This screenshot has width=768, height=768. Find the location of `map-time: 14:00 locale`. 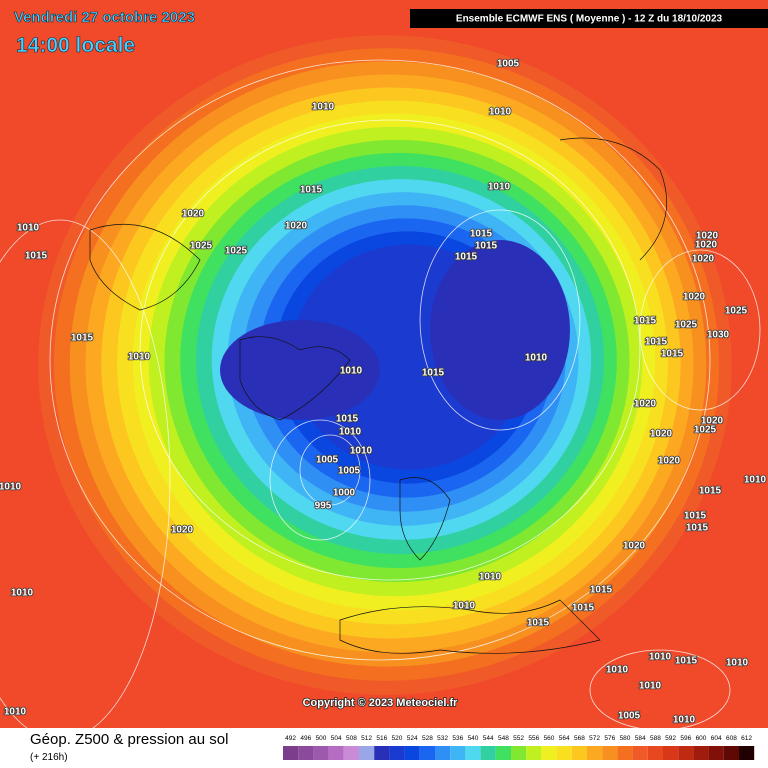

map-time: 14:00 locale is located at coordinates (75, 45).